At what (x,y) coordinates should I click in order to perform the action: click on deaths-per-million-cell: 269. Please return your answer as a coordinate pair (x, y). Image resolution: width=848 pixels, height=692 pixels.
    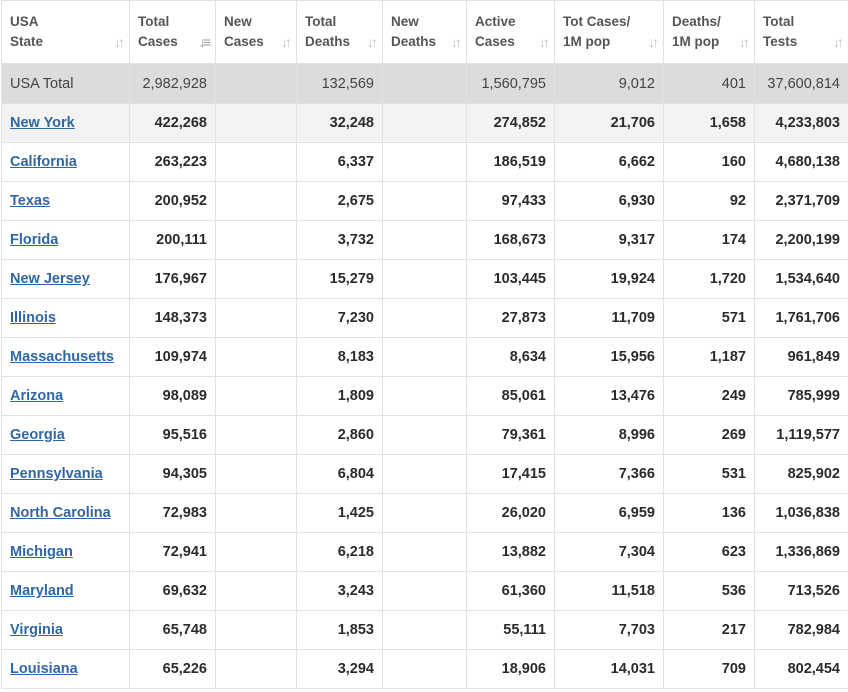
    Looking at the image, I should click on (709, 435).